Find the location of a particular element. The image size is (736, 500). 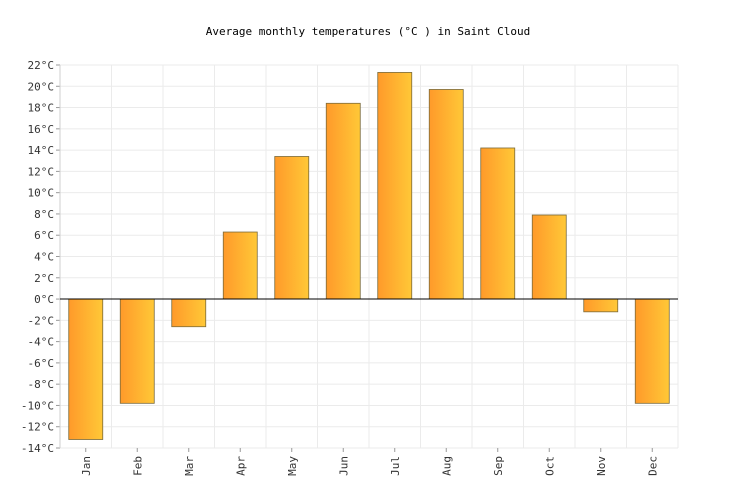

x-tick-label: Aug is located at coordinates (446, 466).